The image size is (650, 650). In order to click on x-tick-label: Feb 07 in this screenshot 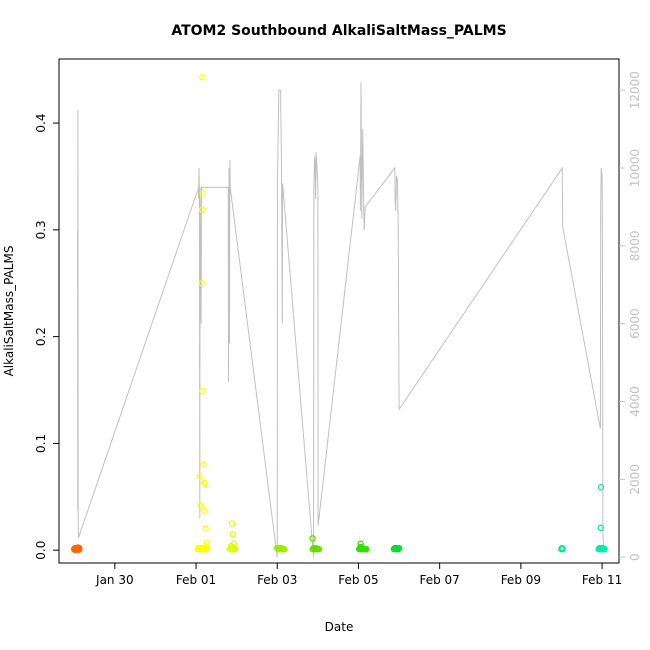, I will do `click(439, 580)`.